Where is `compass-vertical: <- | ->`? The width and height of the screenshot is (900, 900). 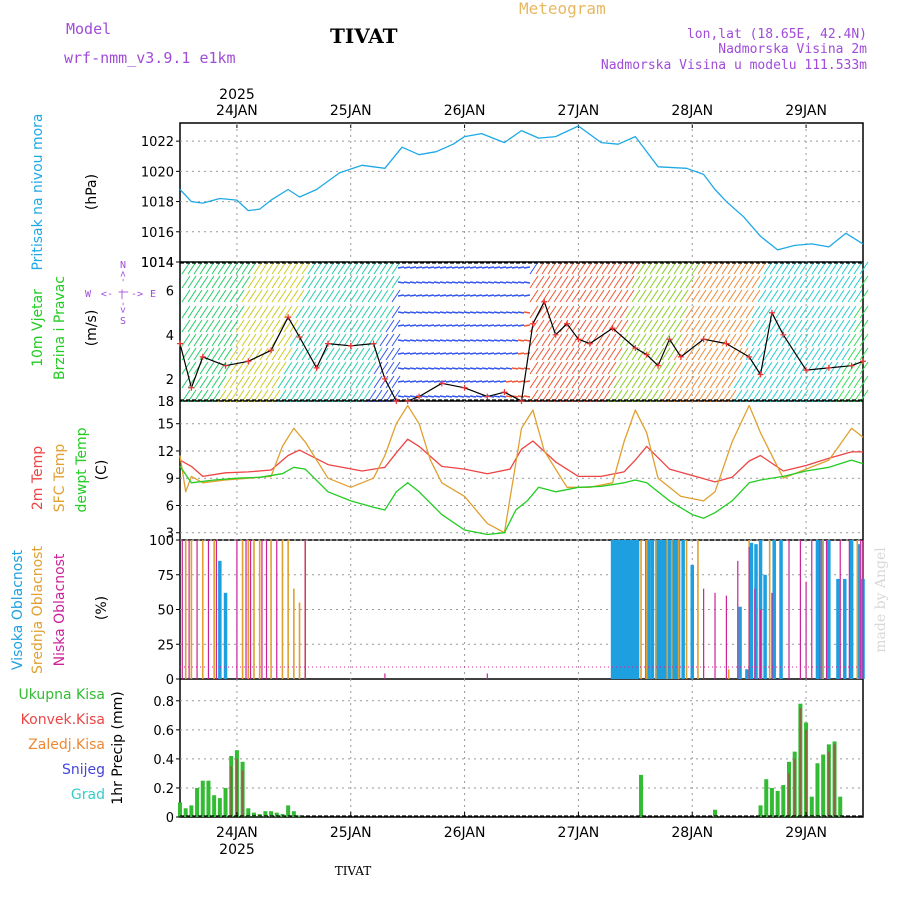
compass-vertical: <- | -> is located at coordinates (123, 292).